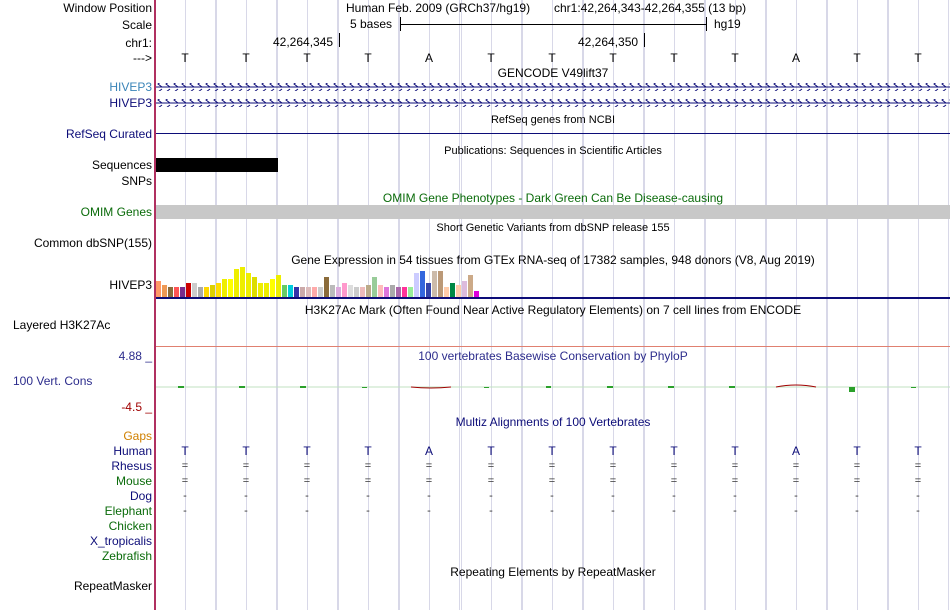 The width and height of the screenshot is (950, 610). I want to click on gaps-label: Gaps, so click(137, 436).